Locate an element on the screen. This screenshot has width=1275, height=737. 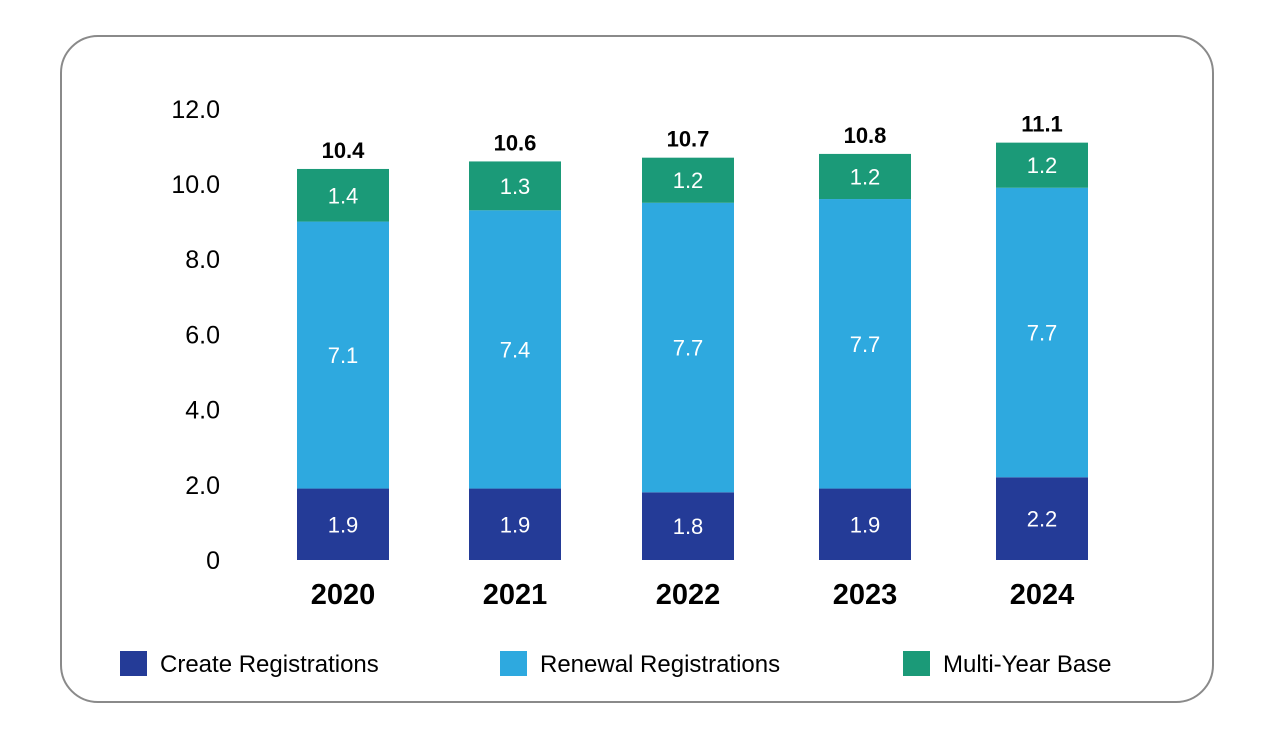
segment-value-label: 7.1 is located at coordinates (343, 355).